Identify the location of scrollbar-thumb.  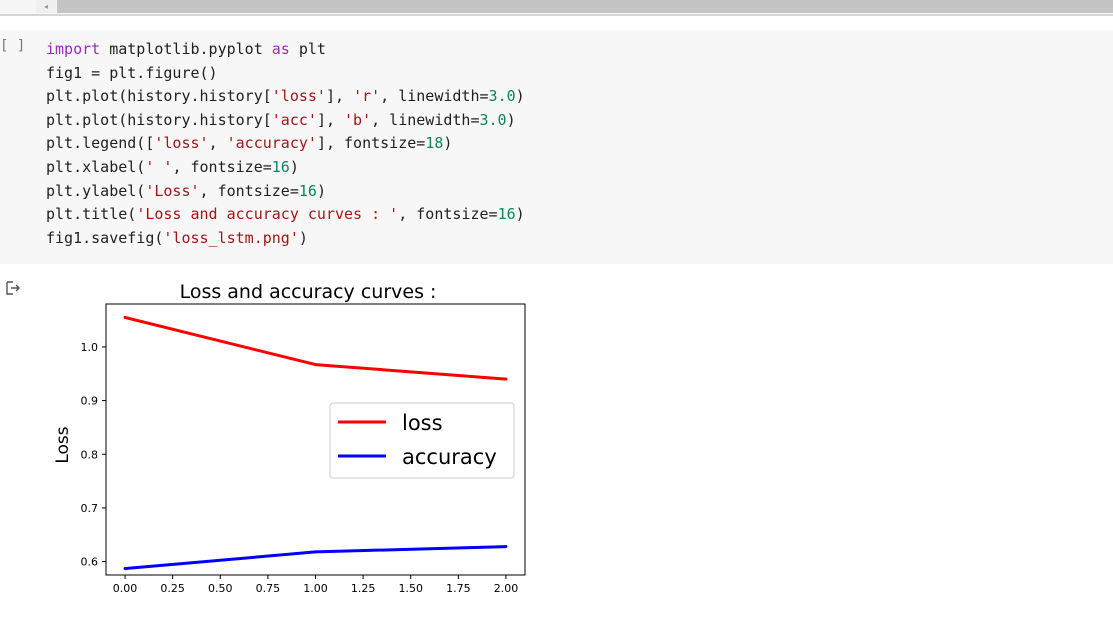
(585, 6).